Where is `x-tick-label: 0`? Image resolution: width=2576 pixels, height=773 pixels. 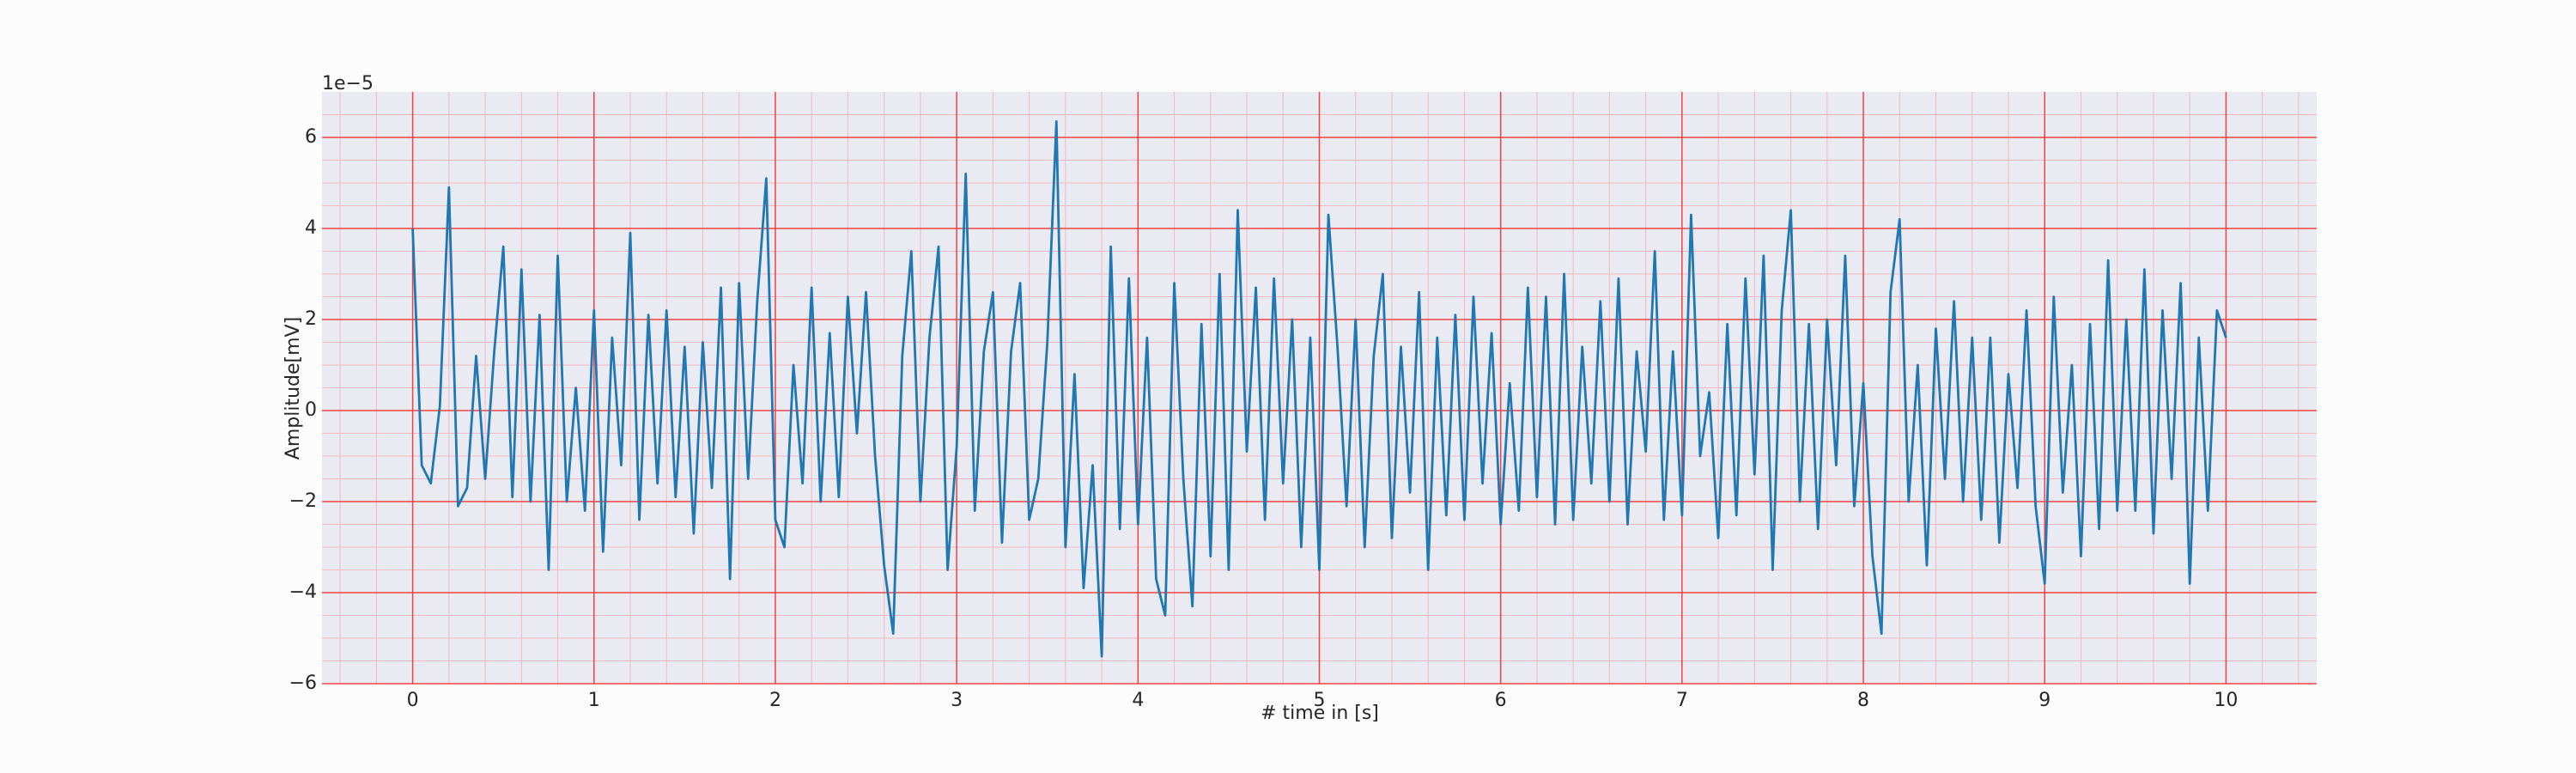
x-tick-label: 0 is located at coordinates (413, 700).